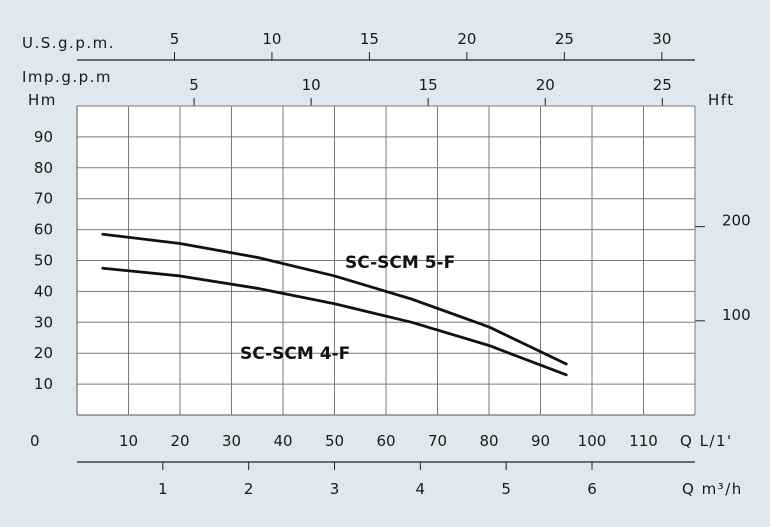 This screenshot has width=770, height=527. Describe the element at coordinates (400, 263) in the screenshot. I see `series-label: SC-SCM 5-F` at that location.